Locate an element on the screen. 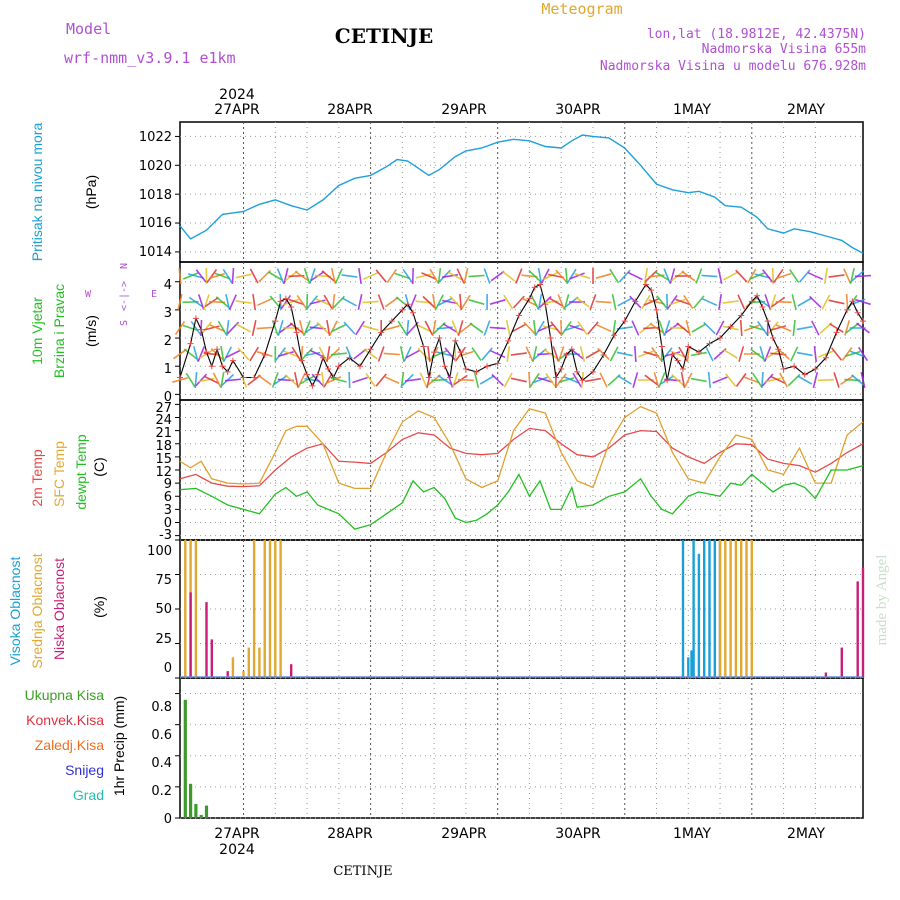  temp-ytick: 21 is located at coordinates (163, 433).